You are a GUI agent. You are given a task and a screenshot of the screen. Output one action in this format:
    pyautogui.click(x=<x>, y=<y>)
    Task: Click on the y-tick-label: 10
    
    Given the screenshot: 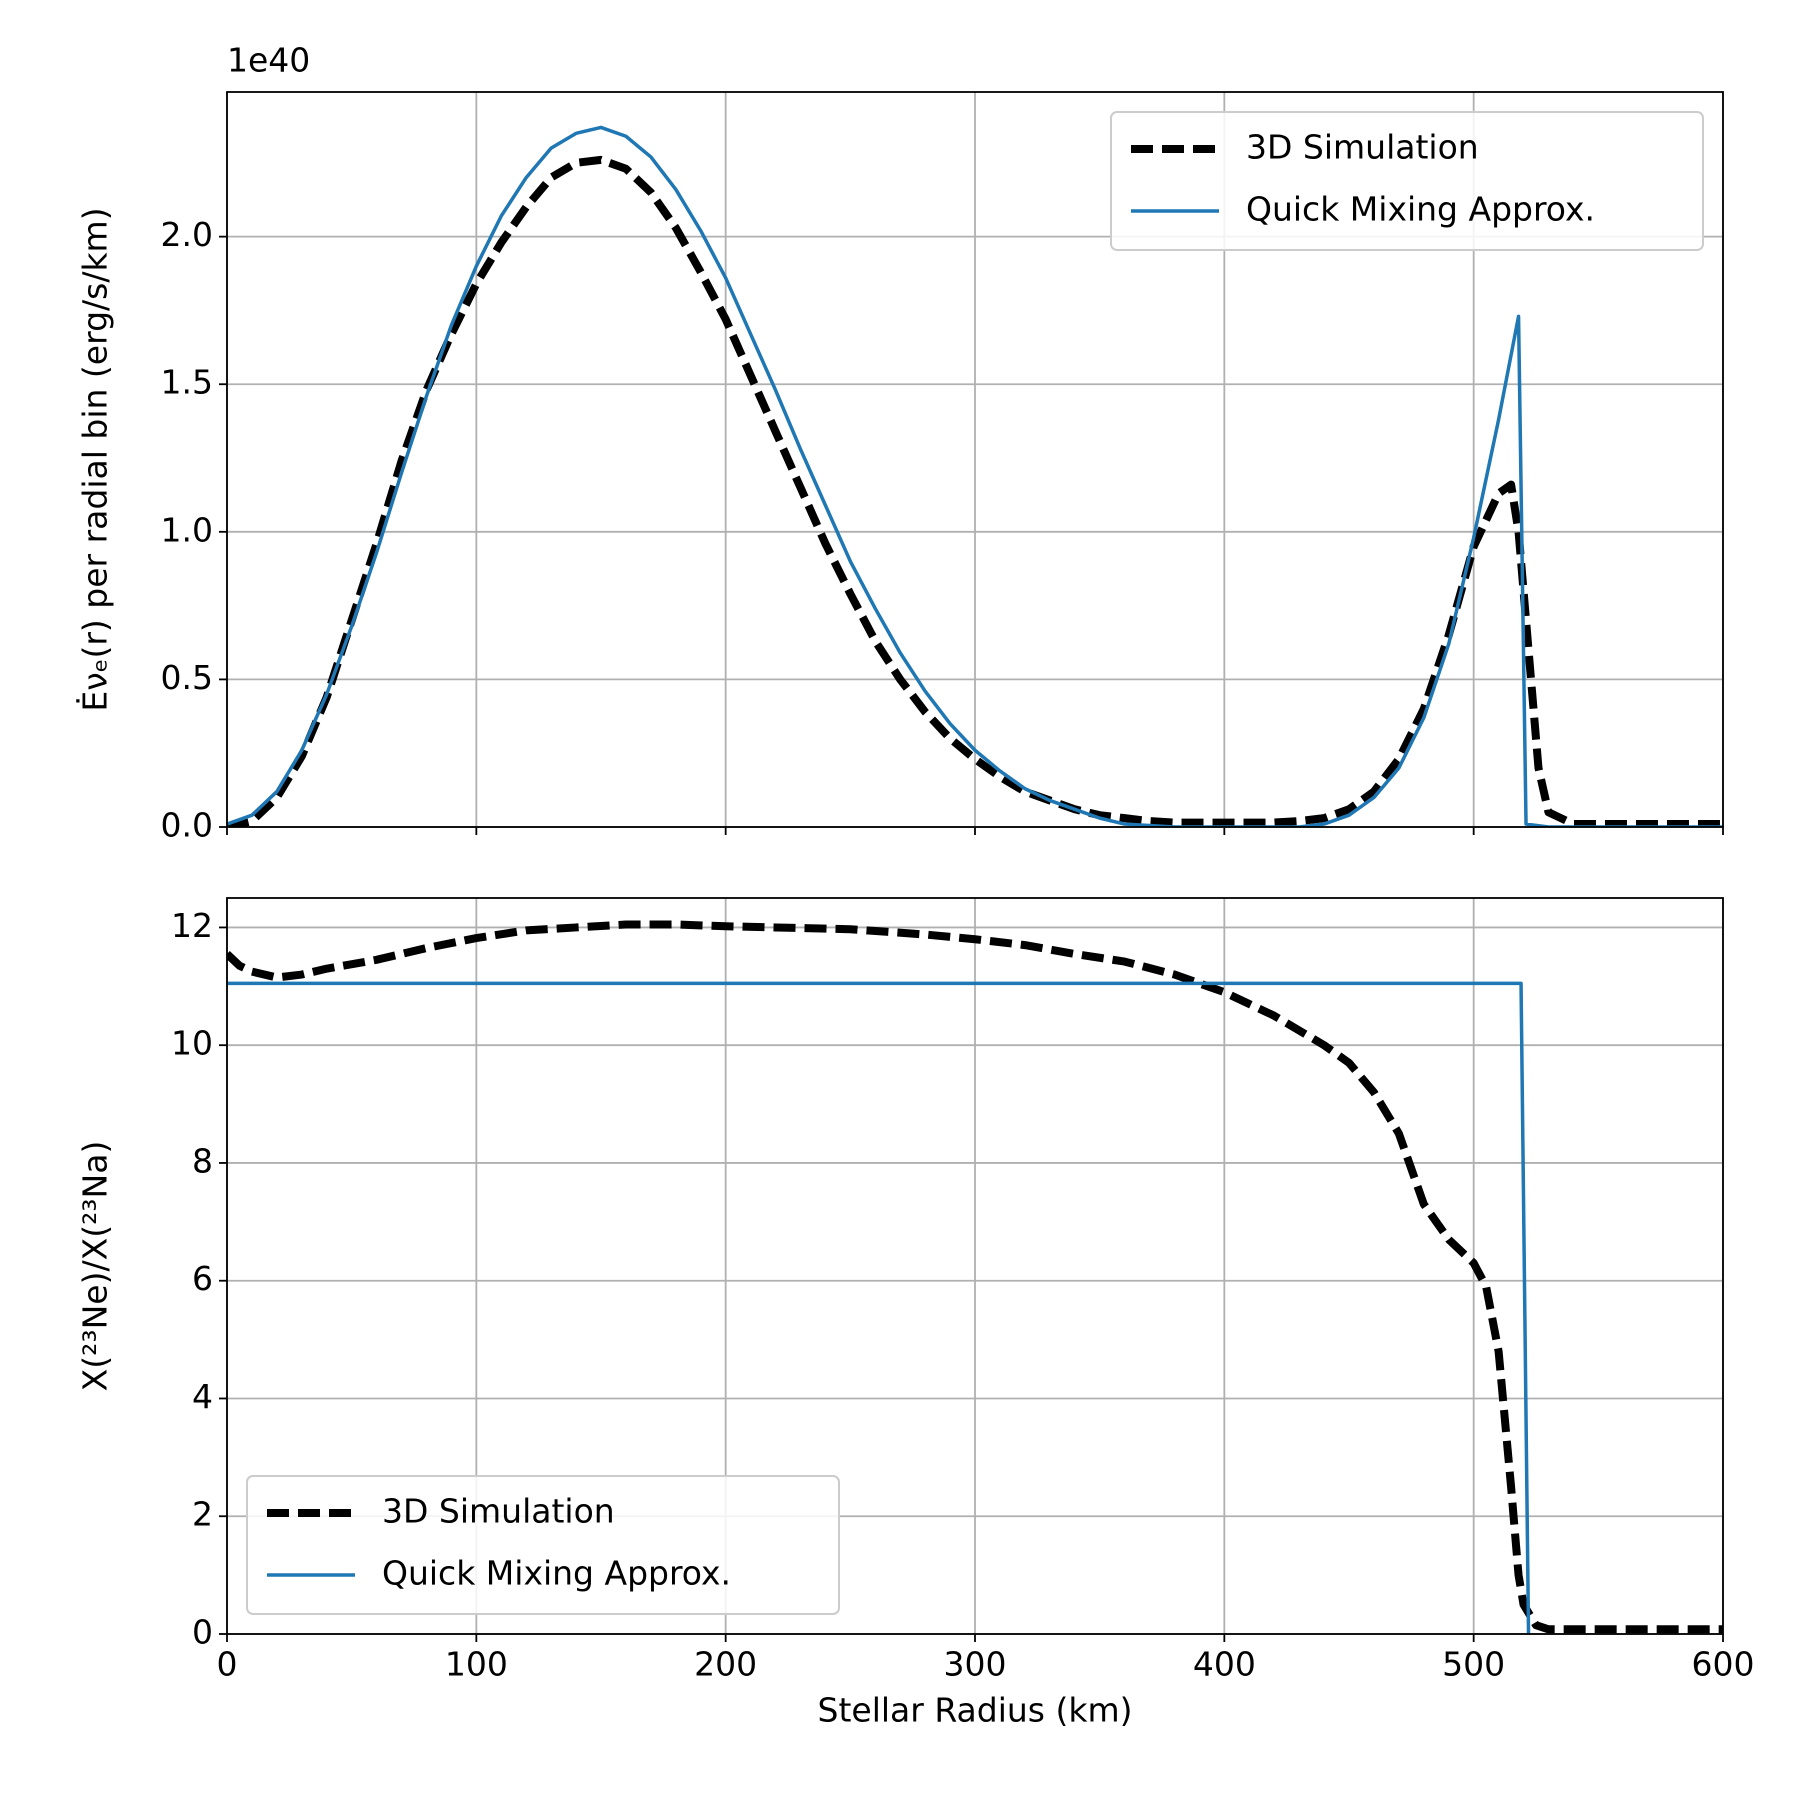 What is the action you would take?
    pyautogui.click(x=192, y=1043)
    